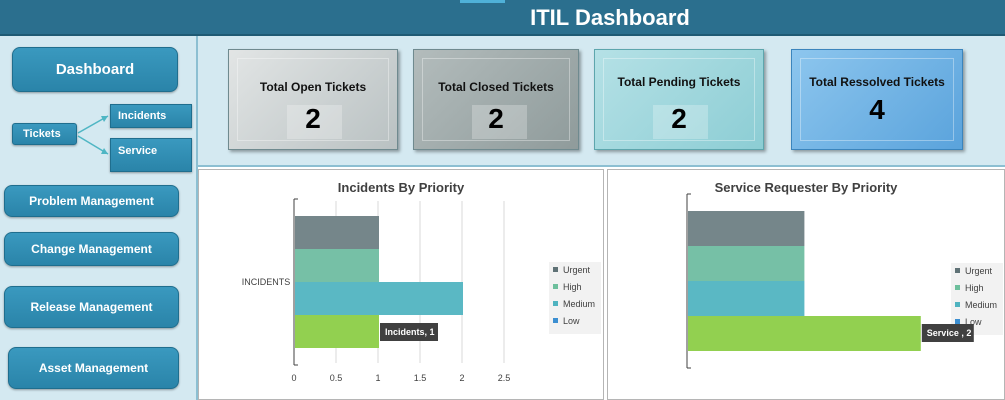 The height and width of the screenshot is (400, 1005). Describe the element at coordinates (679, 82) in the screenshot. I see `kpi-label: Total Pending Tickets` at that location.